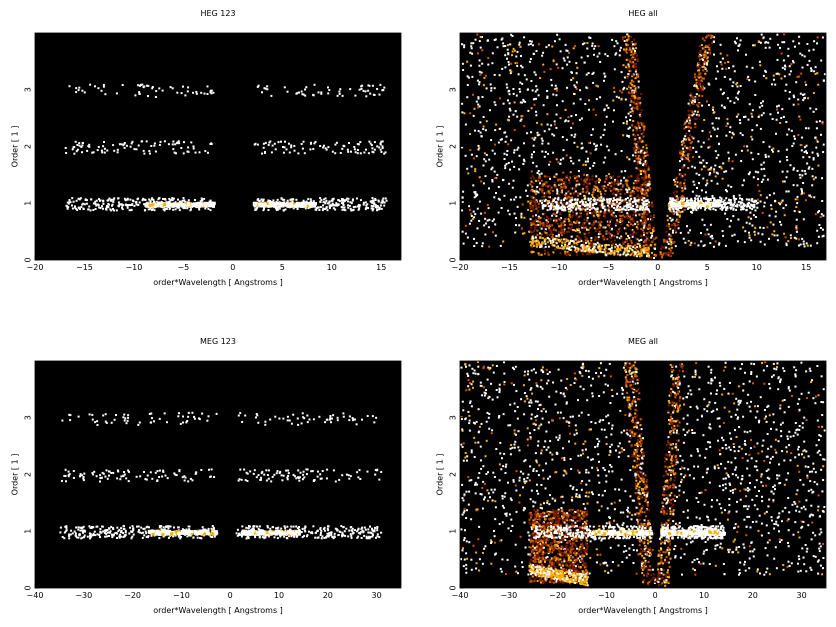 The height and width of the screenshot is (627, 836). Describe the element at coordinates (381, 267) in the screenshot. I see `x-tick-label: 15` at that location.